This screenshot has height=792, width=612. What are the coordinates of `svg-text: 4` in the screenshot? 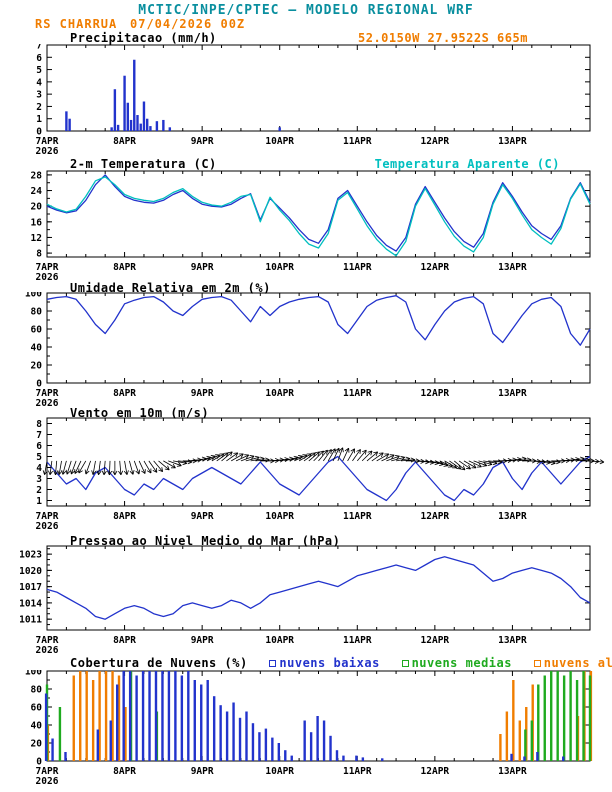 It's located at (39, 468).